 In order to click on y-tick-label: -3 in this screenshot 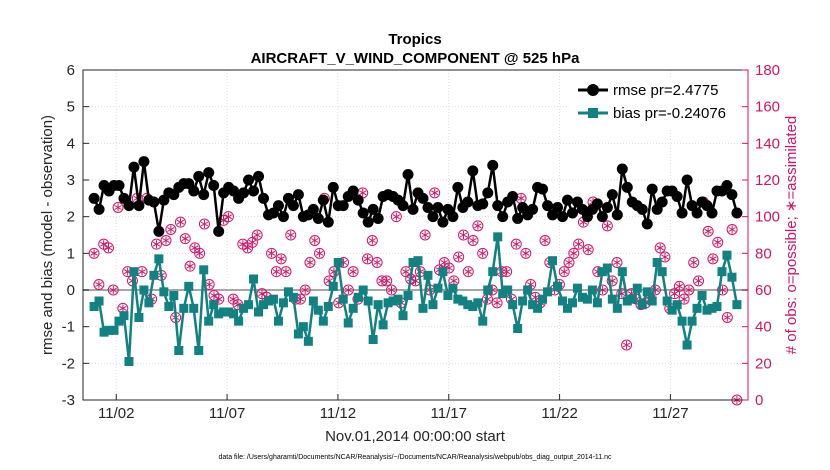, I will do `click(68, 400)`.